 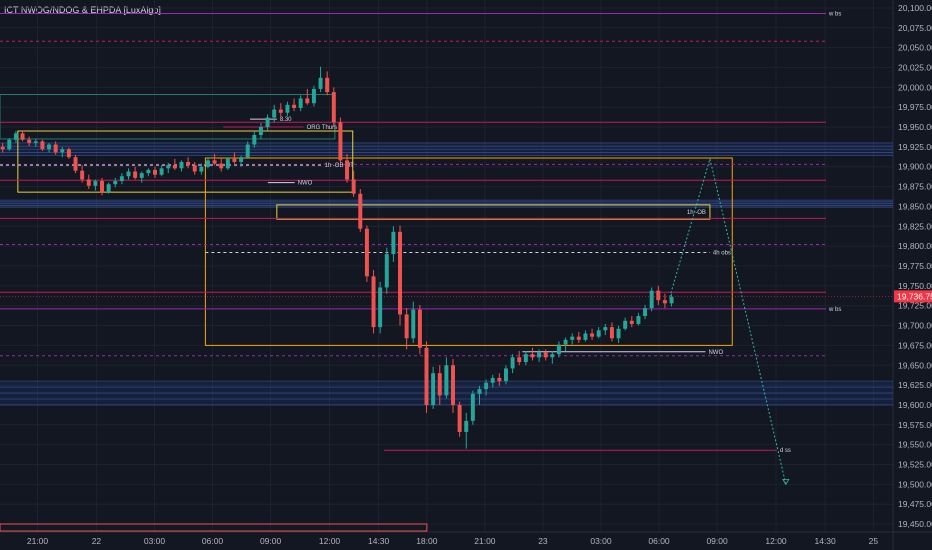 What do you see at coordinates (915, 266) in the screenshot?
I see `y-tick-label: 19,775.00` at bounding box center [915, 266].